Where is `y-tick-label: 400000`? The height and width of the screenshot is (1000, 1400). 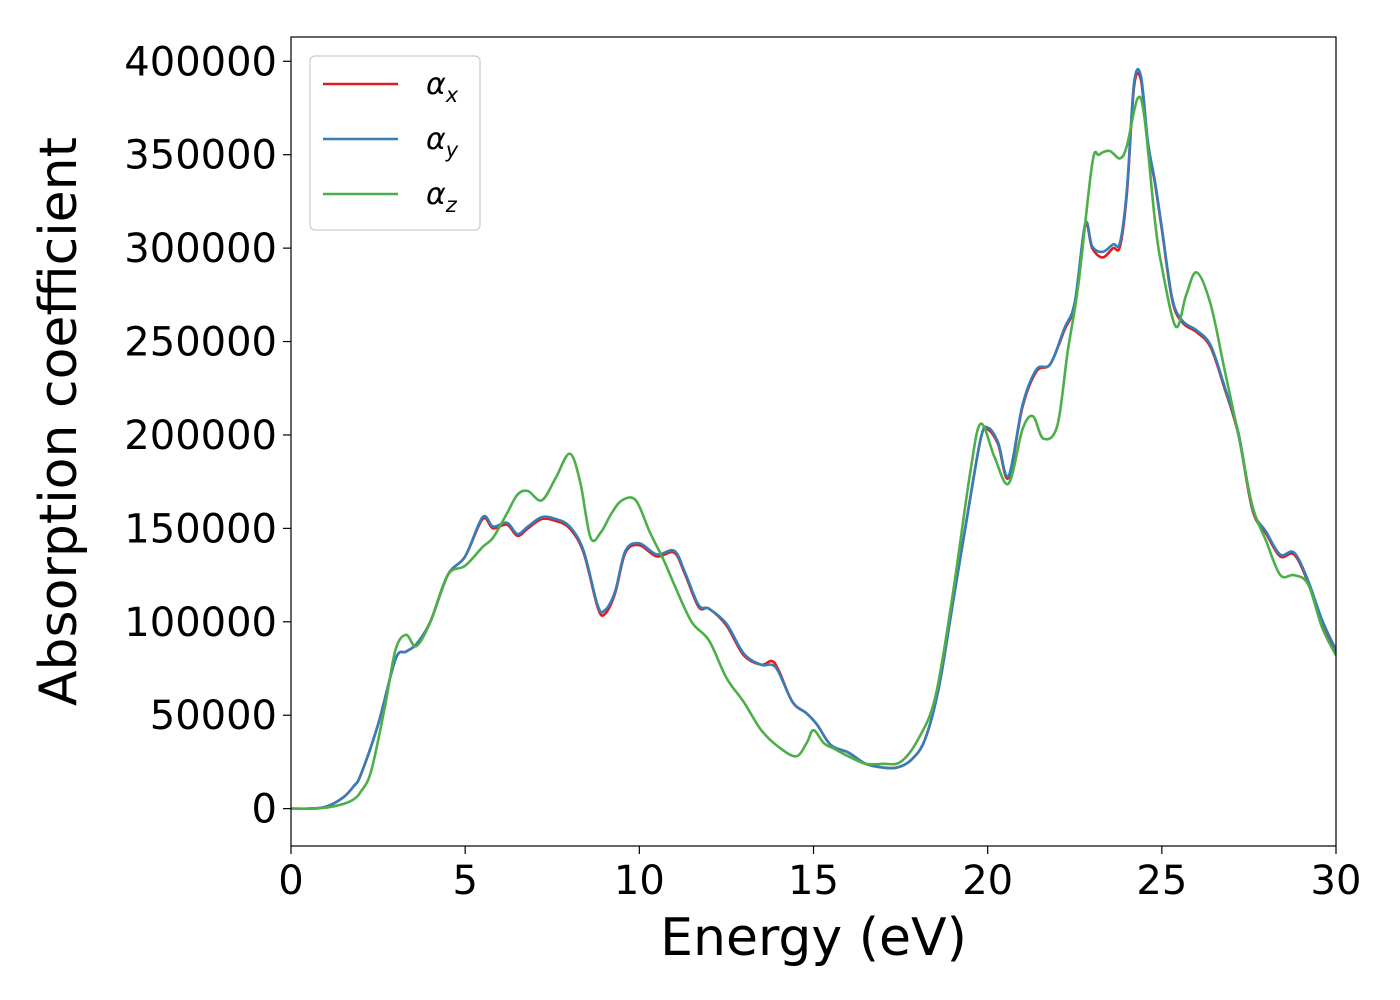
y-tick-label: 400000 is located at coordinates (200, 62).